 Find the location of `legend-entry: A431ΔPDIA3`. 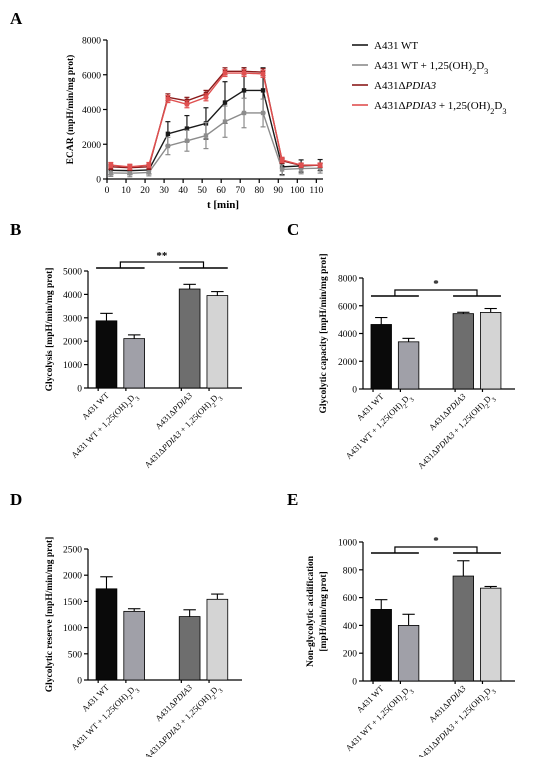

legend-entry: A431ΔPDIA3 is located at coordinates (405, 86).